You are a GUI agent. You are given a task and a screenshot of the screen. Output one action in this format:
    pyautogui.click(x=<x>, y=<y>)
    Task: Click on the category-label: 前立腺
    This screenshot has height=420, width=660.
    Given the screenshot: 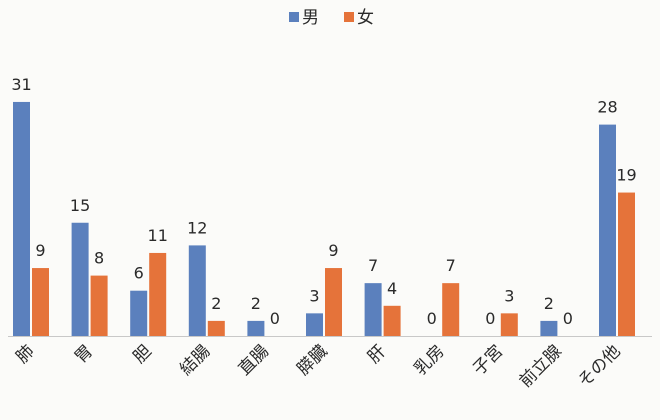 What is the action you would take?
    pyautogui.click(x=541, y=366)
    